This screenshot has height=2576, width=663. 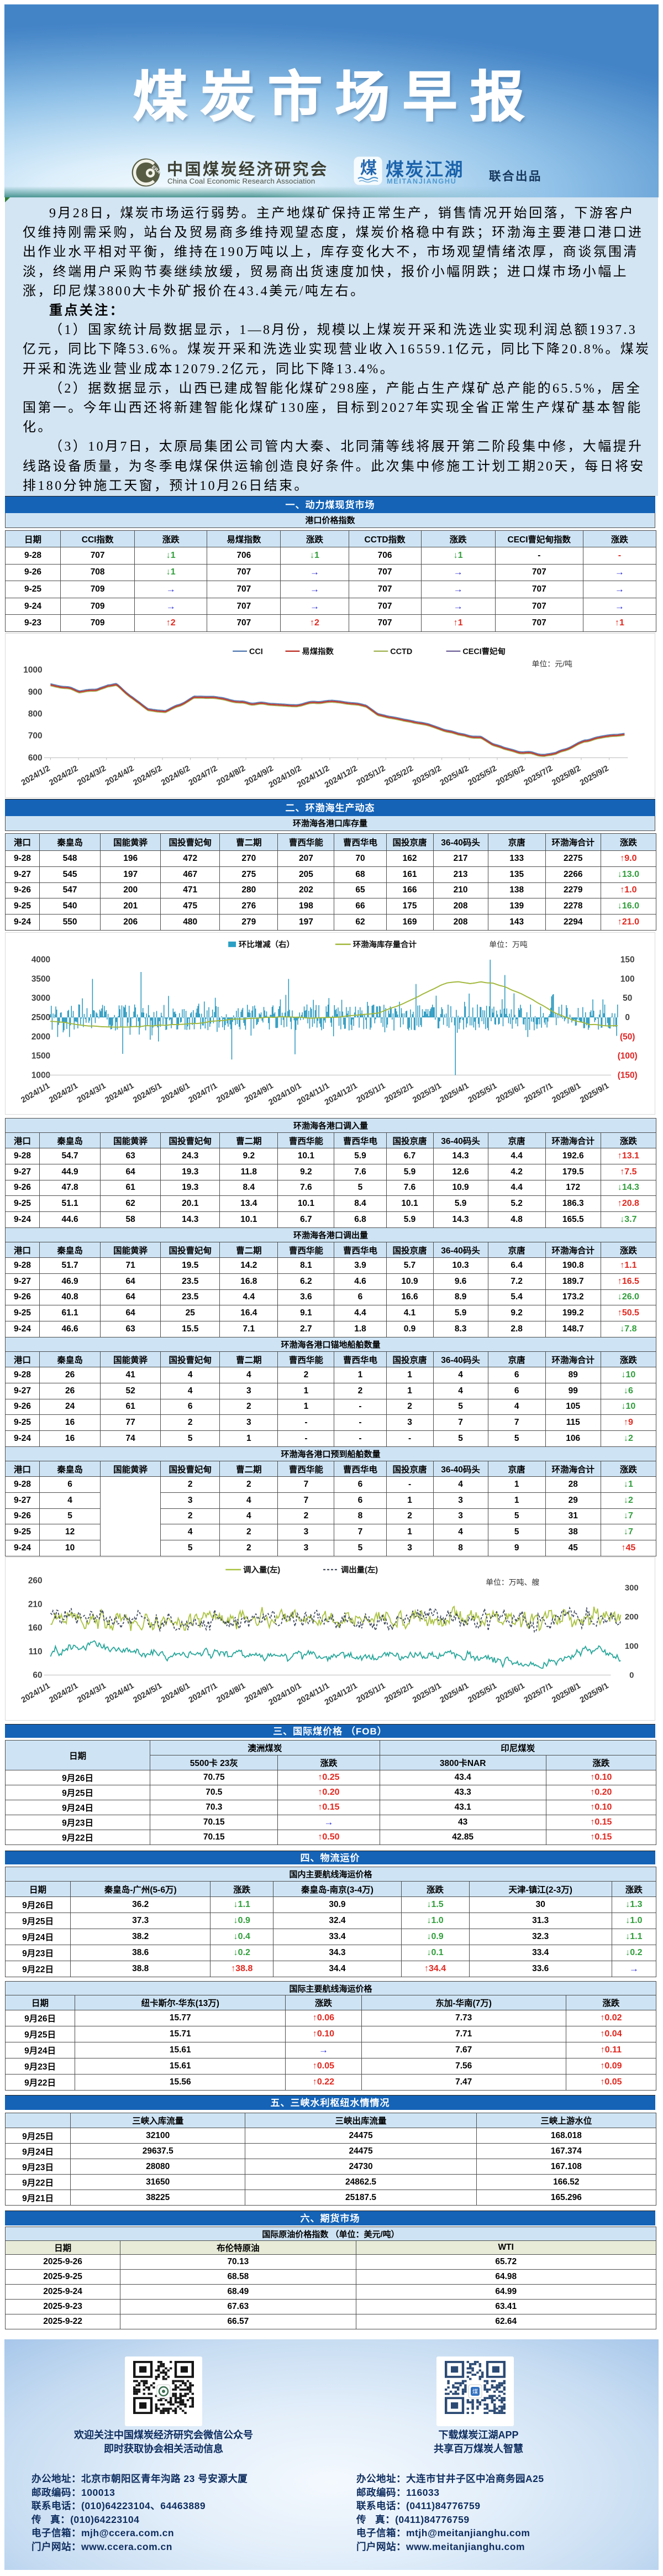 What do you see at coordinates (64, 775) in the screenshot?
I see `svg-text: 2024/2/2` at bounding box center [64, 775].